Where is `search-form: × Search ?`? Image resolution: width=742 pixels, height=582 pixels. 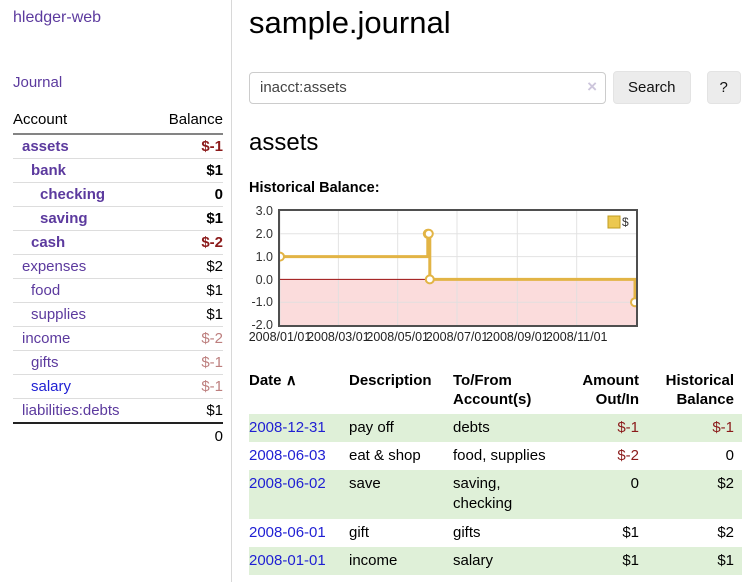 search-form: × Search ? is located at coordinates (495, 88).